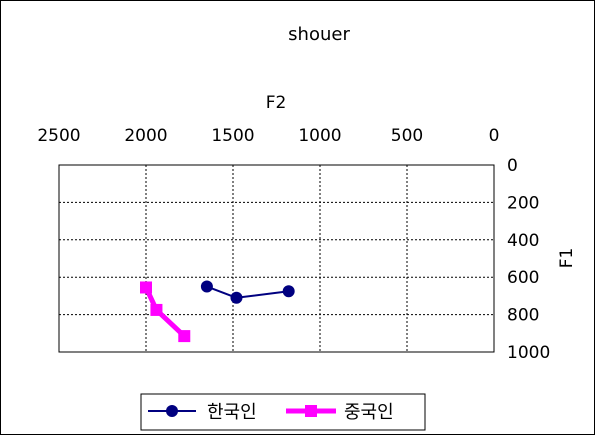 The width and height of the screenshot is (596, 436). I want to click on y-tick-label: 0, so click(512, 166).